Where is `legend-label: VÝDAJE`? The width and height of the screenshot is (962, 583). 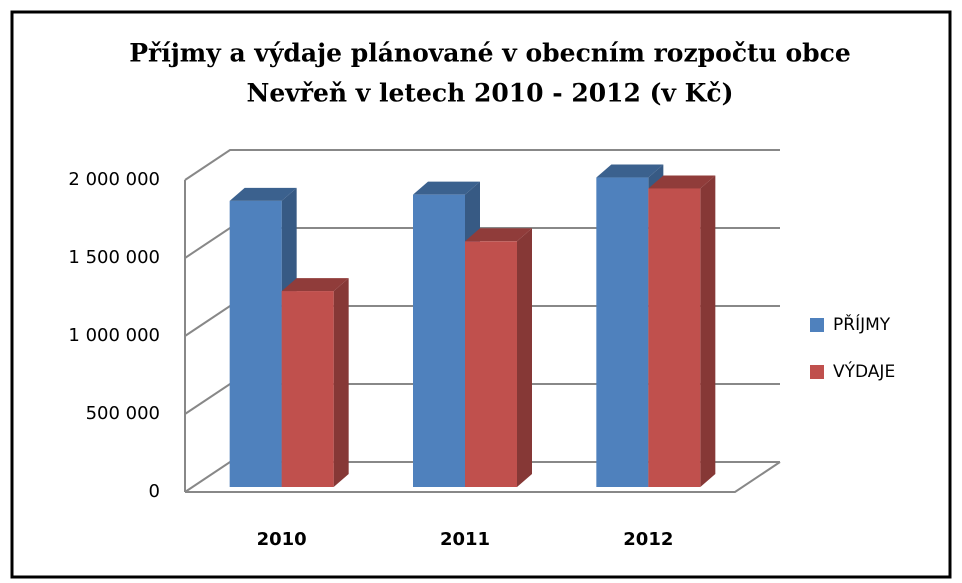 legend-label: VÝDAJE is located at coordinates (864, 371).